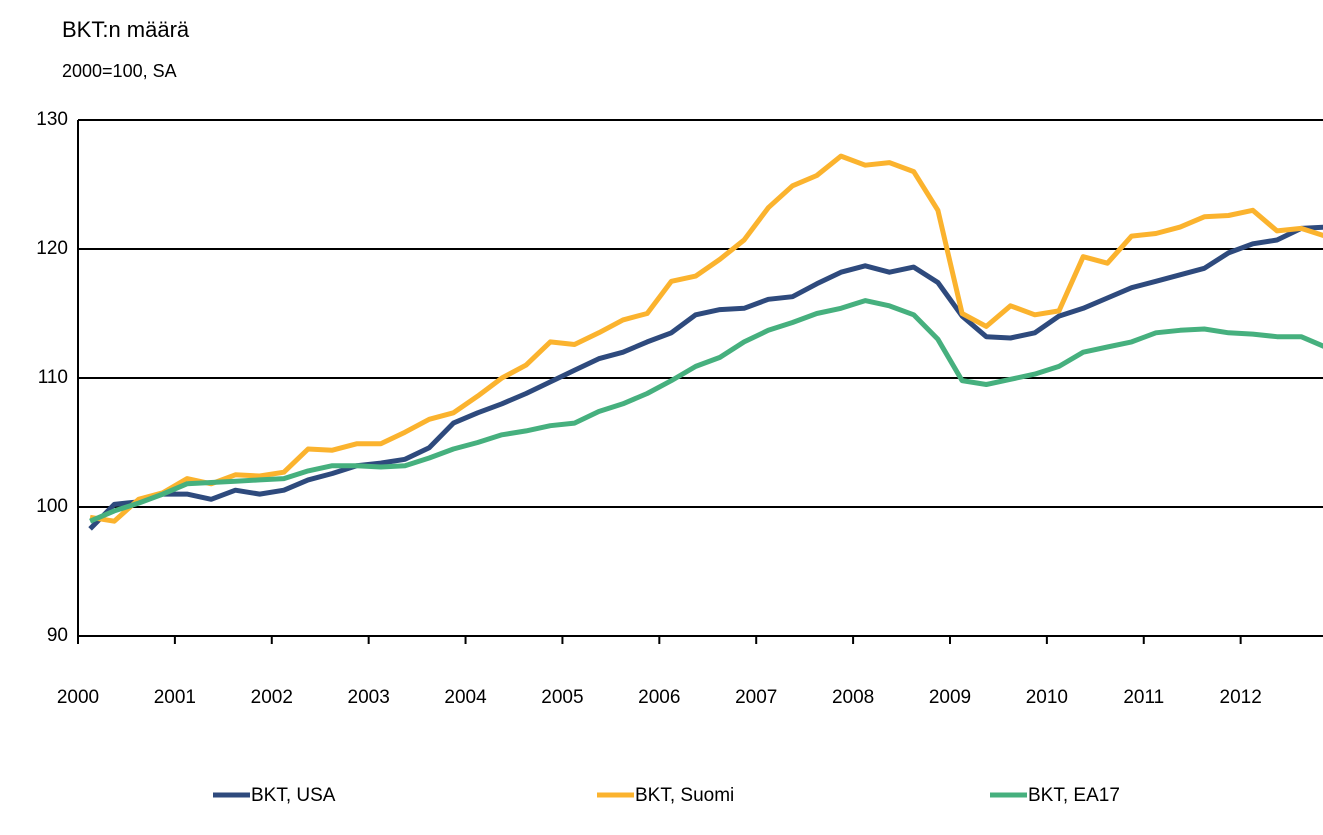 The width and height of the screenshot is (1323, 835). Describe the element at coordinates (52, 506) in the screenshot. I see `y-tick-label: 100` at that location.